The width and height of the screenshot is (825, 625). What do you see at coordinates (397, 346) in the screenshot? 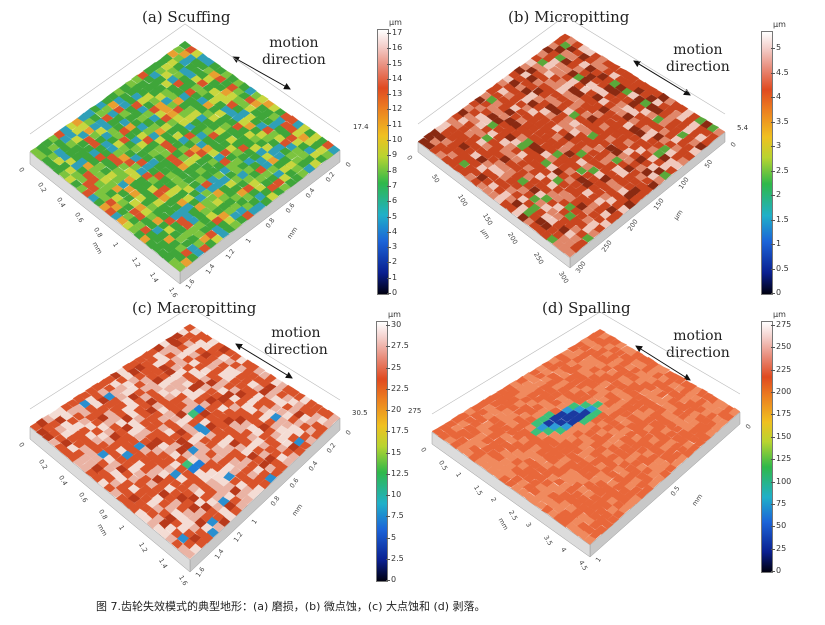
I see `panel-c-colorbar-tick: 27.5` at bounding box center [397, 346].